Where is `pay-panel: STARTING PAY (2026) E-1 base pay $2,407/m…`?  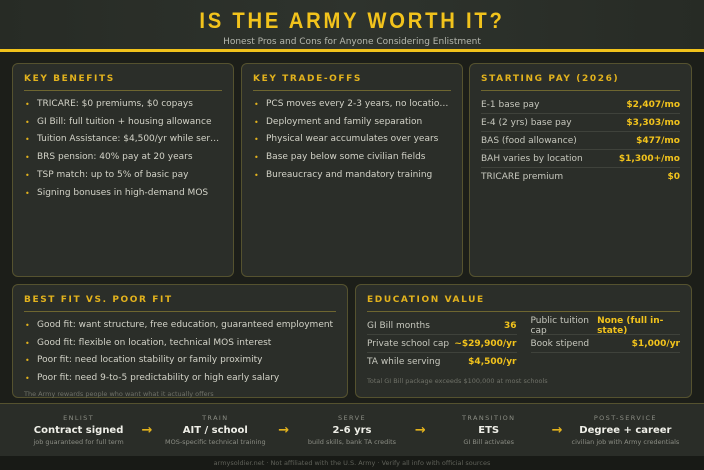 pay-panel: STARTING PAY (2026) E-1 base pay $2,407/m… is located at coordinates (580, 170).